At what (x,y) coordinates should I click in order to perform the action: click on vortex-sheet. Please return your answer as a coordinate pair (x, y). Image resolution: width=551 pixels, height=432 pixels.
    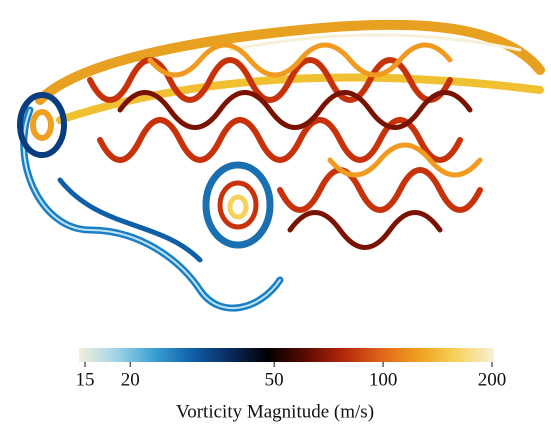
    Looking at the image, I should click on (130, 220).